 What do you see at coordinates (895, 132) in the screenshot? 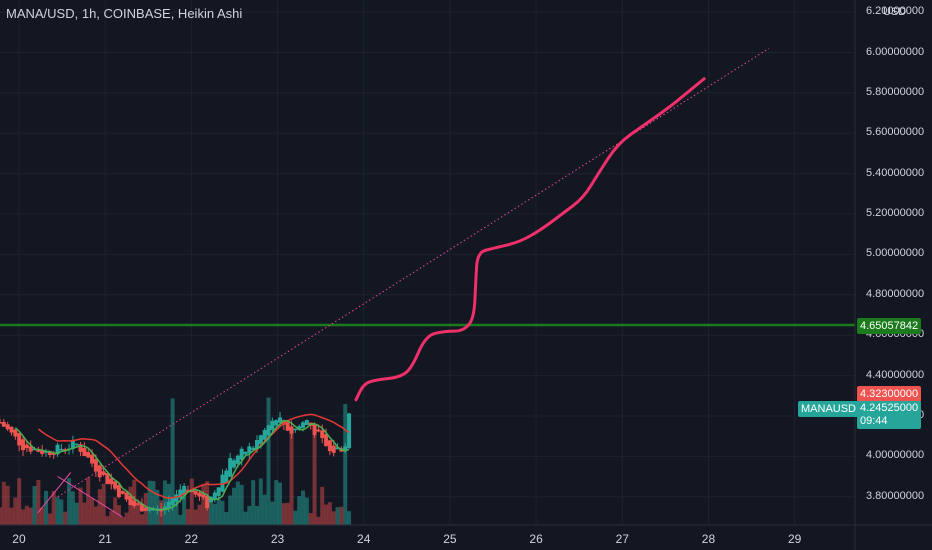
I see `y-tick-label: 5.60000000` at bounding box center [895, 132].